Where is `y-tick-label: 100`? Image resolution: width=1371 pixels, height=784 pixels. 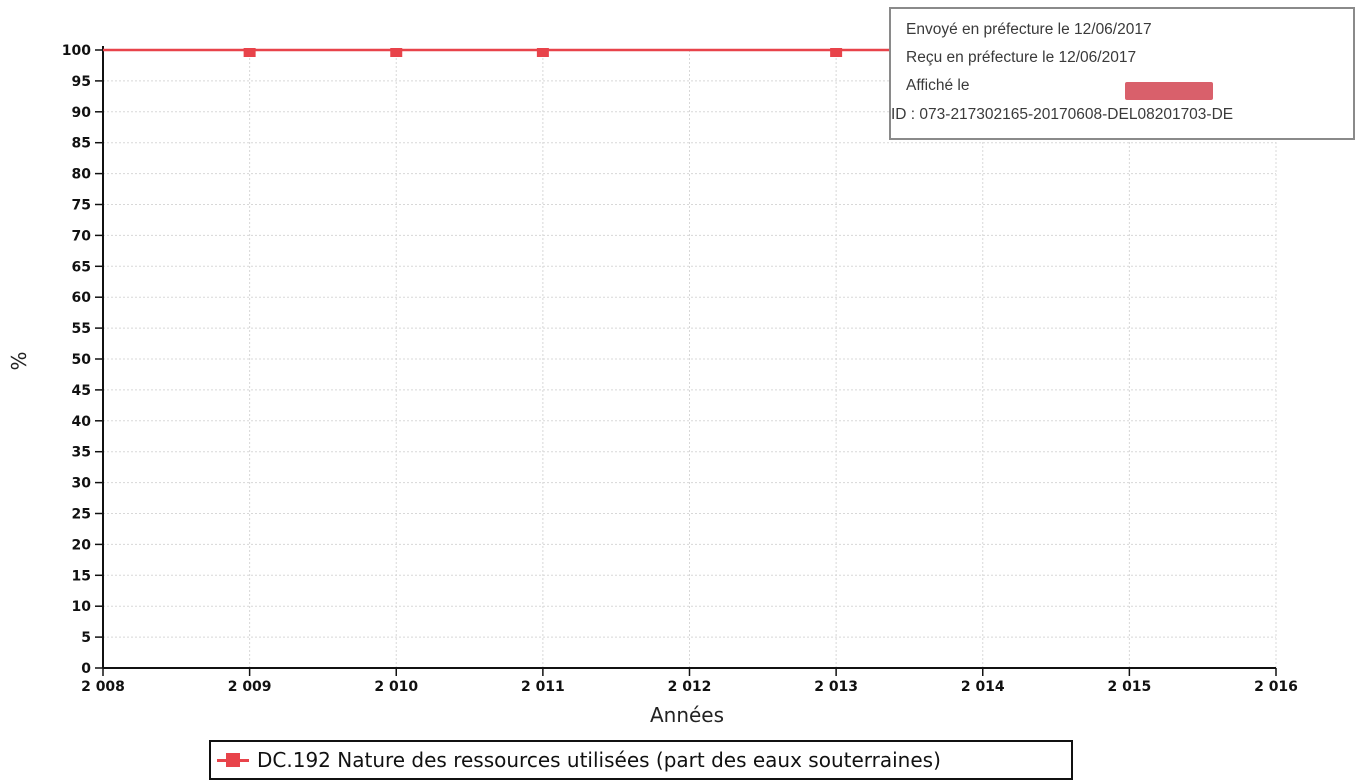 y-tick-label: 100 is located at coordinates (76, 51).